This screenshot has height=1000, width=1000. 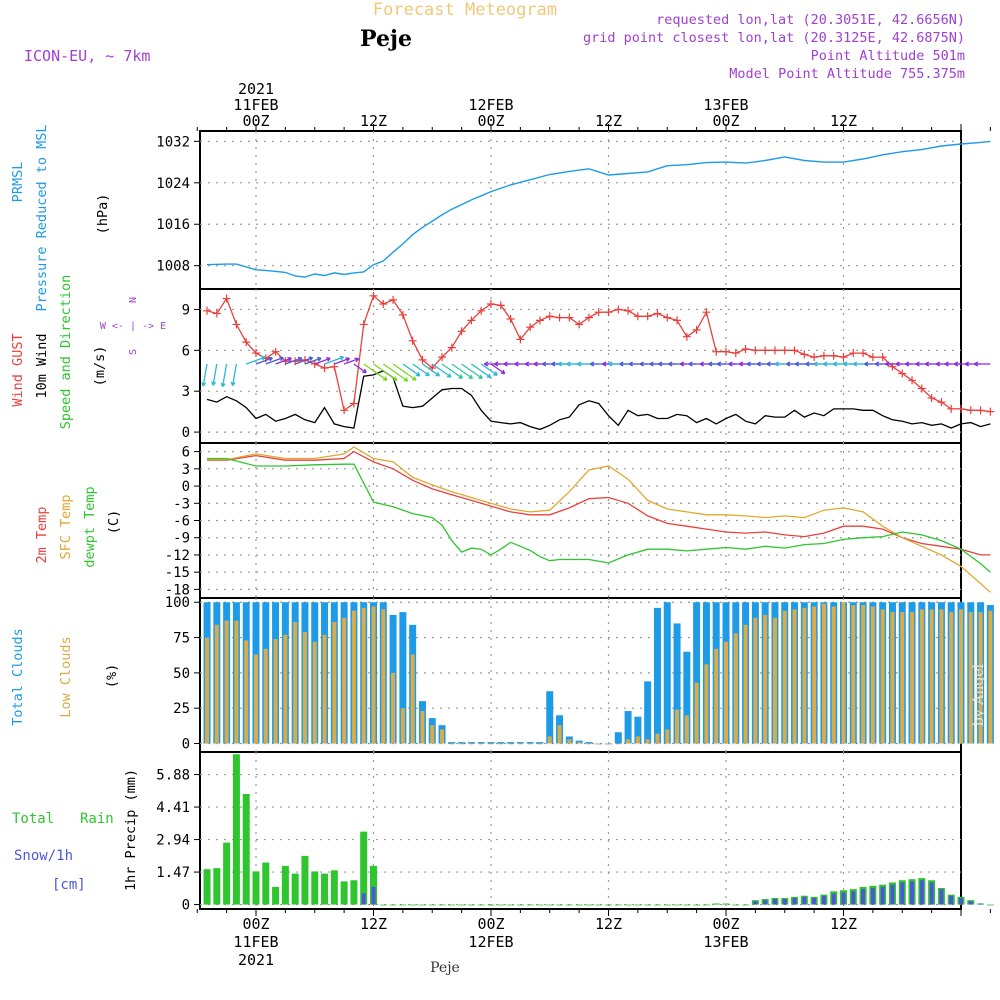 I want to click on model-label: ICON-EU, ~ 7km, so click(x=87, y=56).